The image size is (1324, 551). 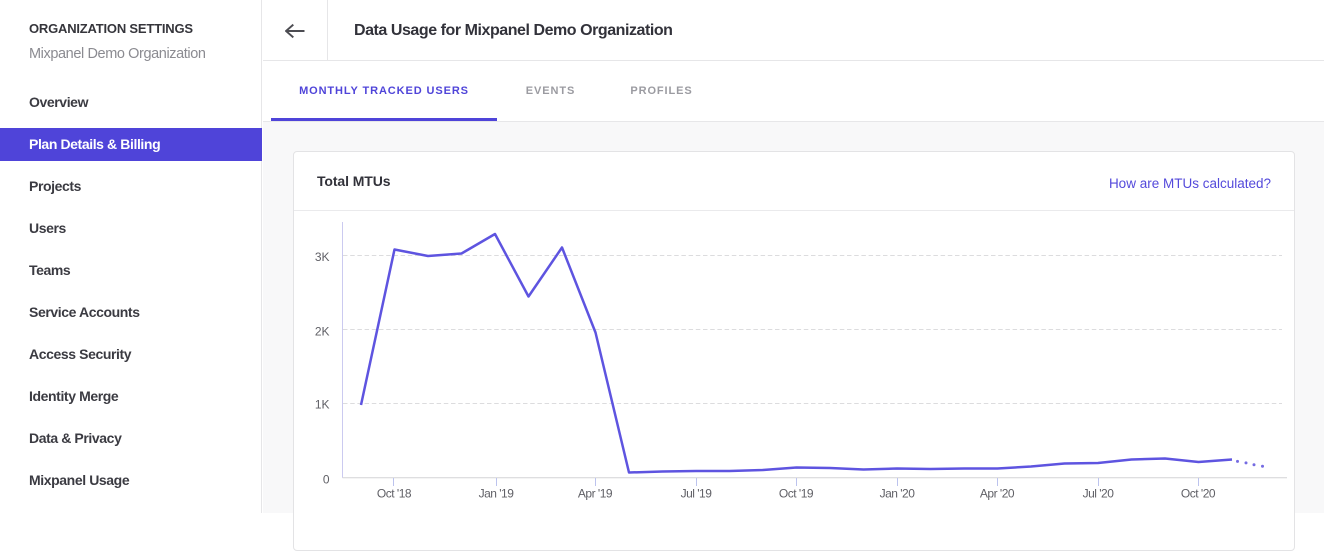 What do you see at coordinates (497, 494) in the screenshot?
I see `svg-text: Jan '19` at bounding box center [497, 494].